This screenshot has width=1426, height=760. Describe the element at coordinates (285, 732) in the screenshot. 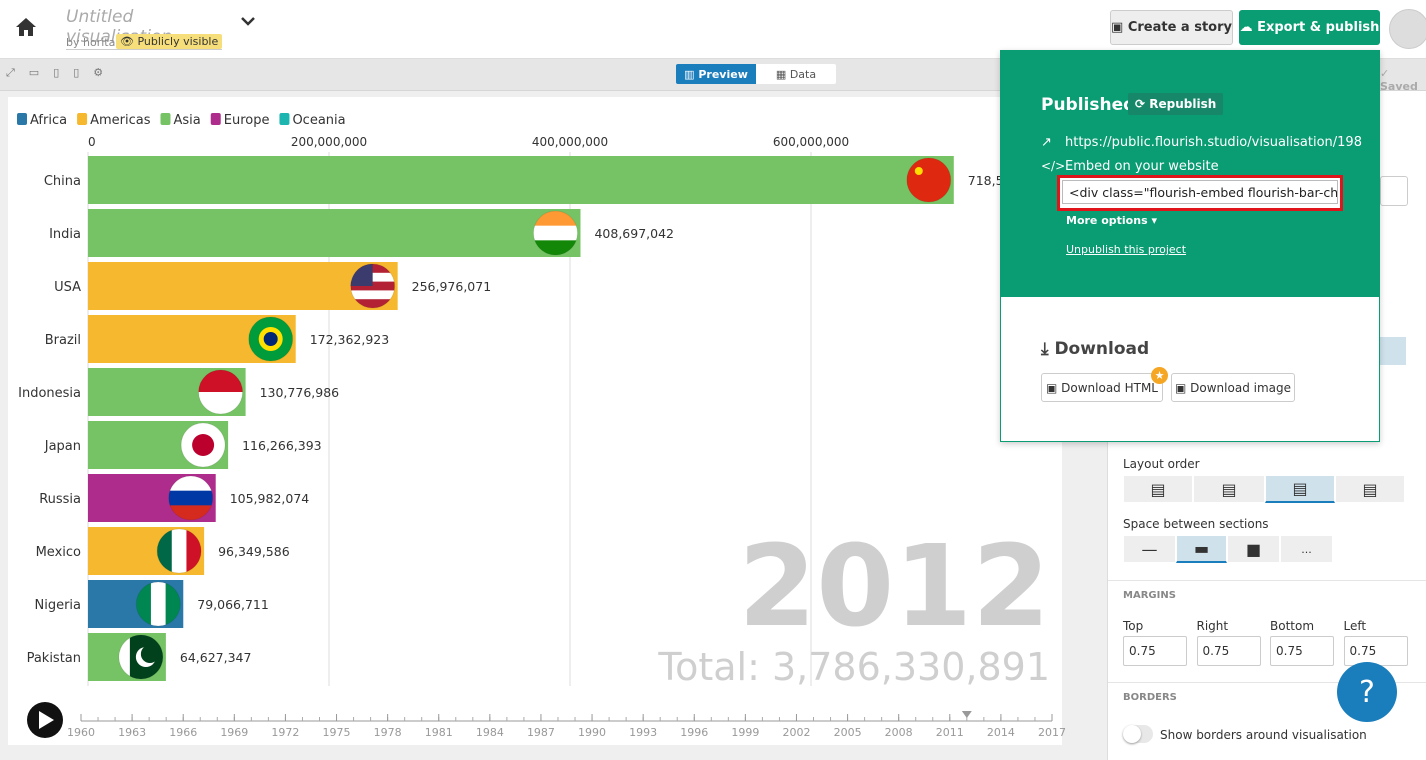

I see `timeline-tick-label: 1972` at that location.